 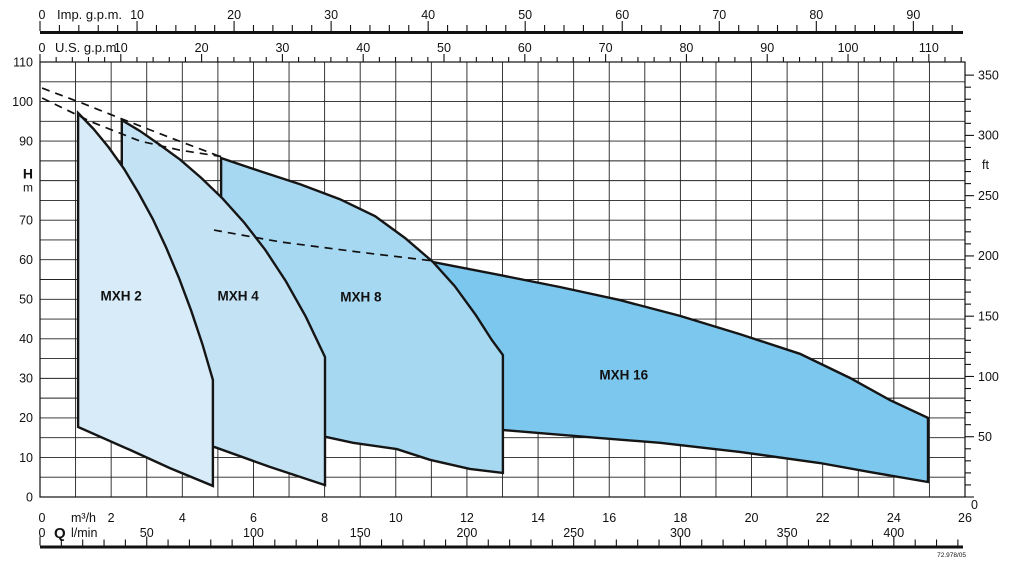 I want to click on axis-tick-label: 22, so click(x=823, y=518).